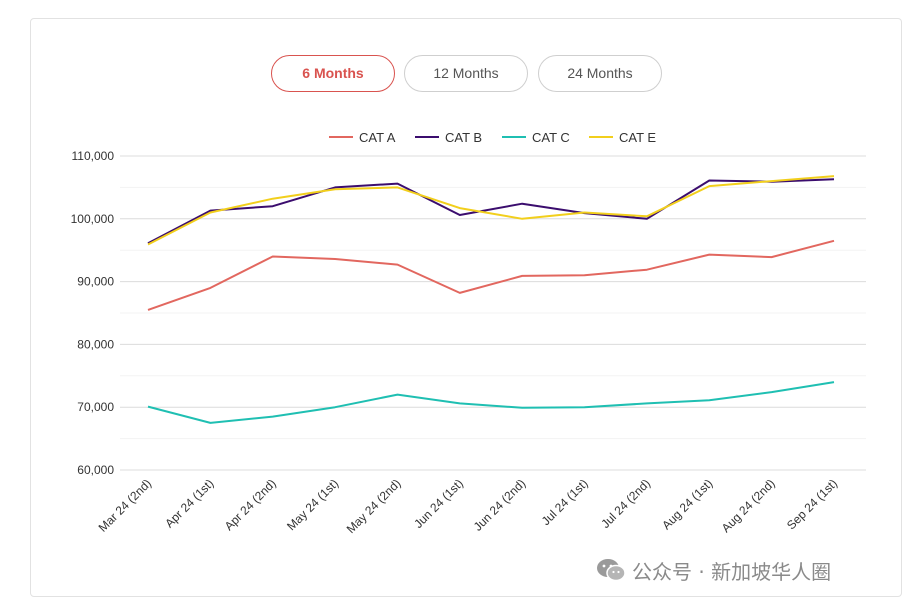  What do you see at coordinates (95, 282) in the screenshot?
I see `y-tick-label: 90,000` at bounding box center [95, 282].